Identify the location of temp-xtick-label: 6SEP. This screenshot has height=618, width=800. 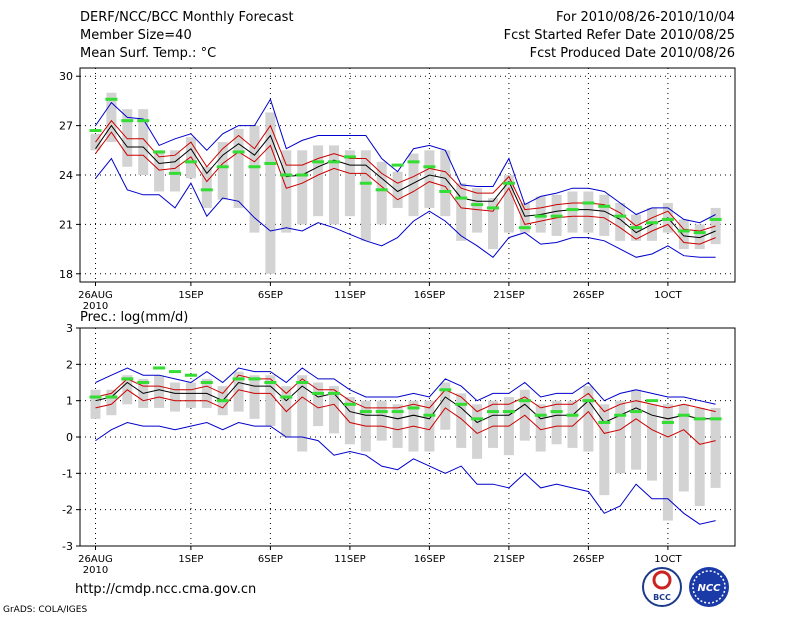
(270, 295).